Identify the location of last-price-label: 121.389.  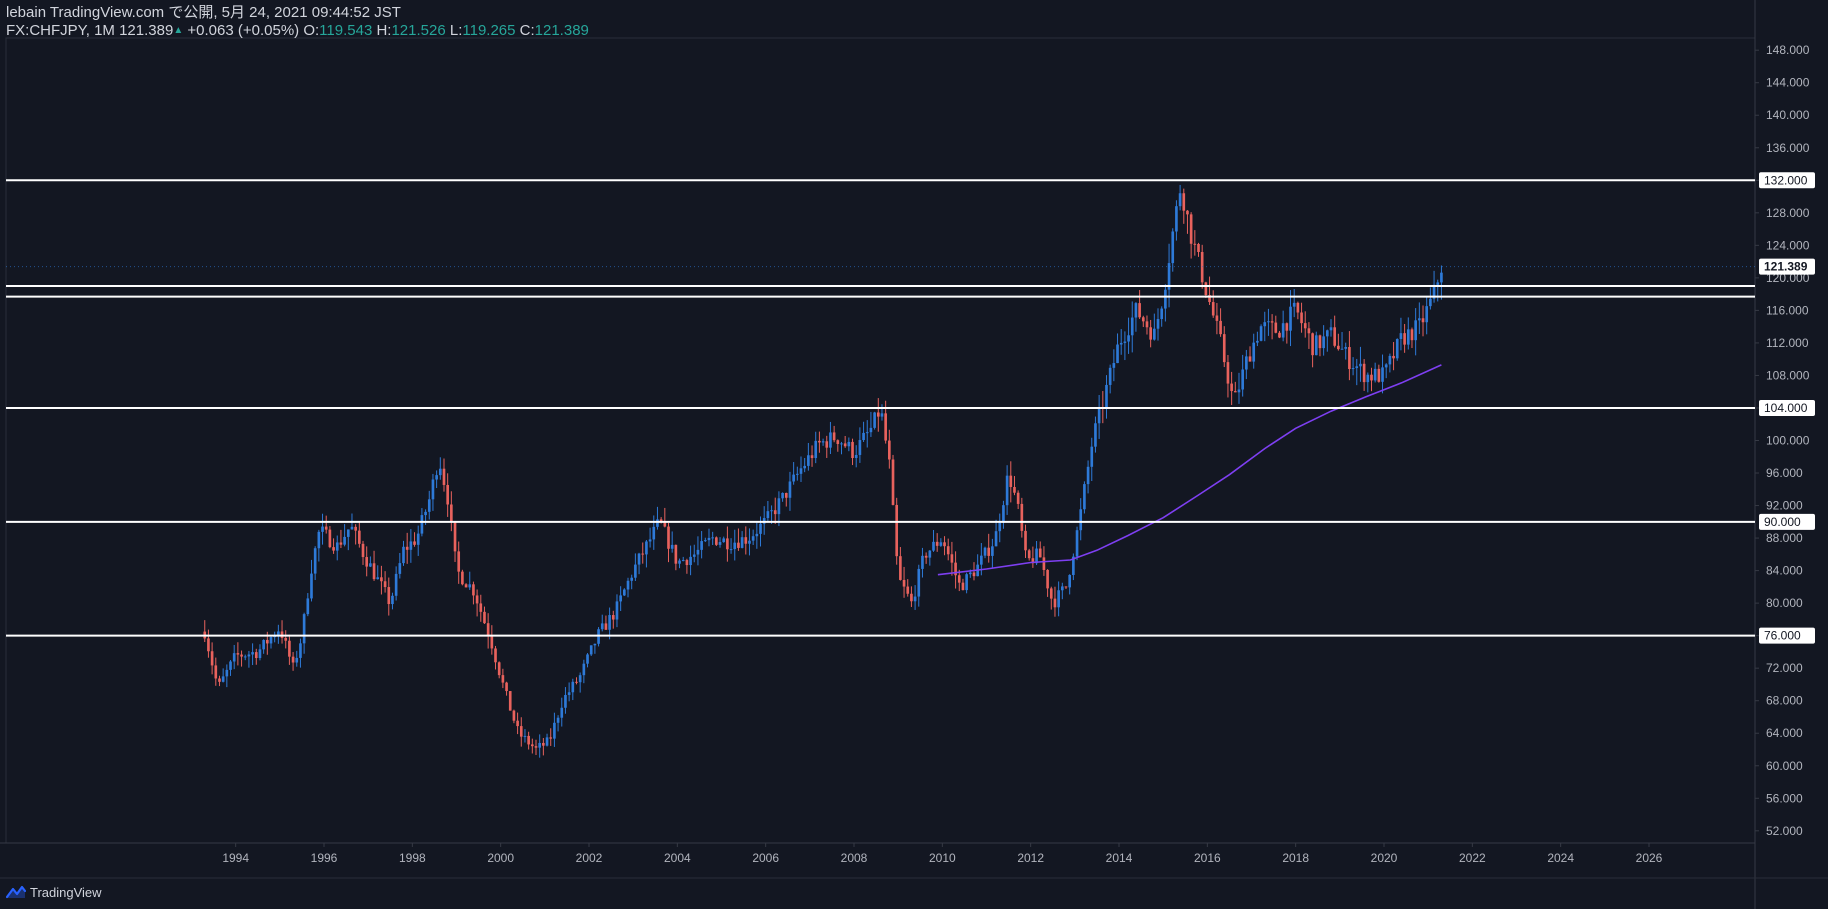
(1786, 267).